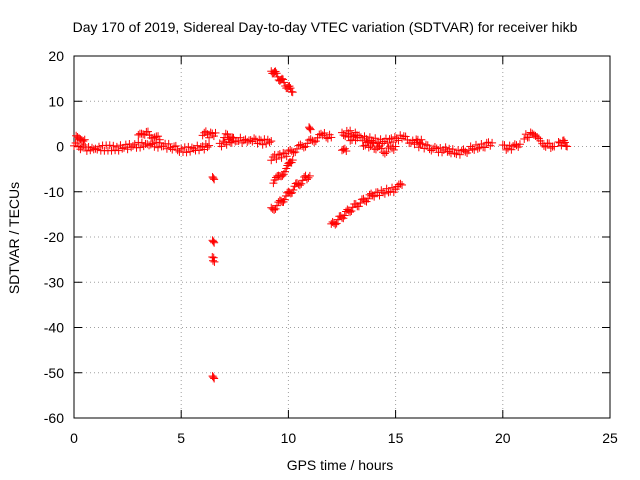 The image size is (640, 480). What do you see at coordinates (54, 282) in the screenshot?
I see `y-tick-label: -30` at bounding box center [54, 282].